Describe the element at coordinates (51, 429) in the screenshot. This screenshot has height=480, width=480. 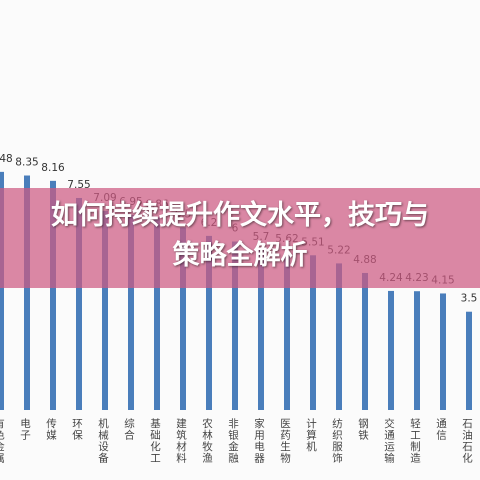
I see `x-tick-label: 传媒` at that location.